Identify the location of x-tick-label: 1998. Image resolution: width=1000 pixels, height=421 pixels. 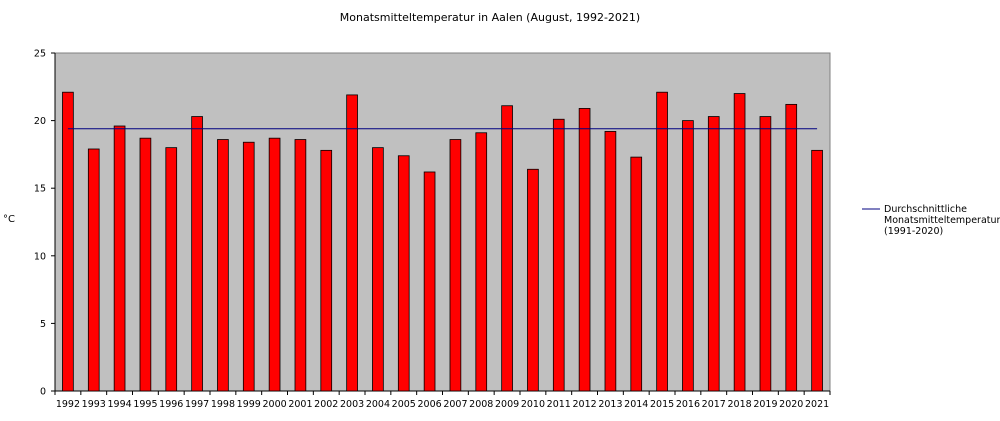
(223, 404).